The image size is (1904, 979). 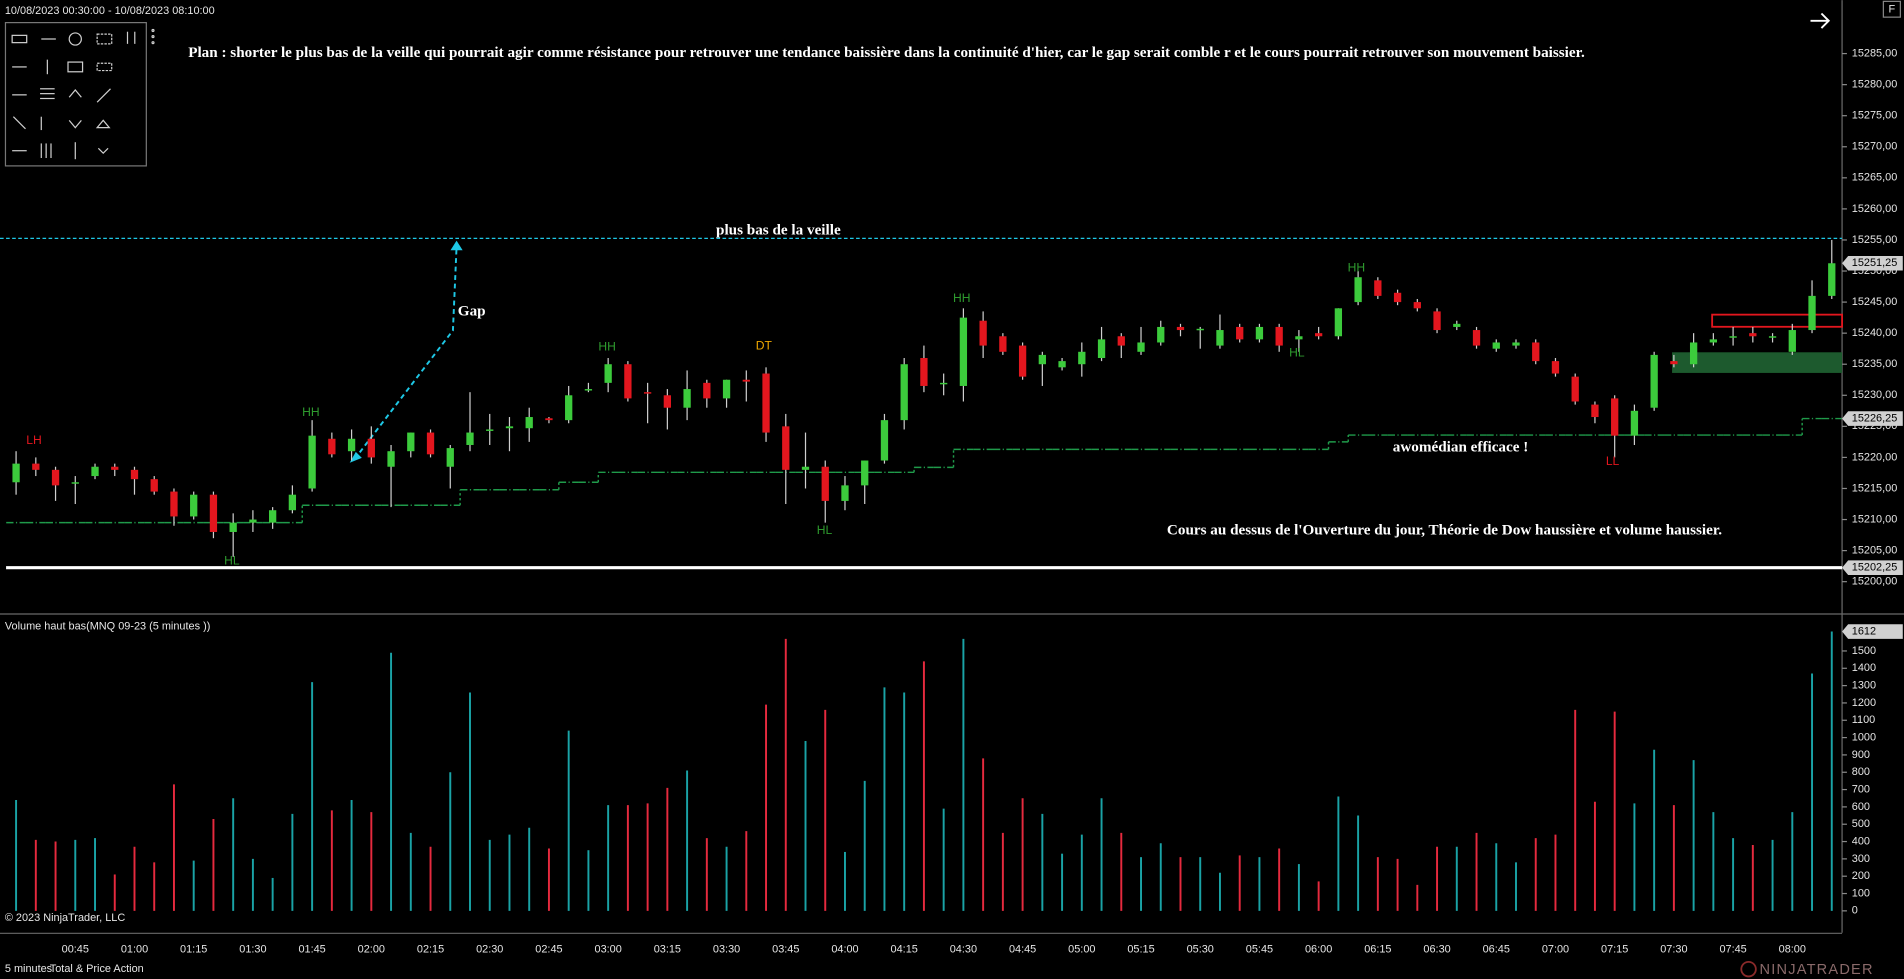 What do you see at coordinates (1861, 772) in the screenshot?
I see `volume-tick-label: 800` at bounding box center [1861, 772].